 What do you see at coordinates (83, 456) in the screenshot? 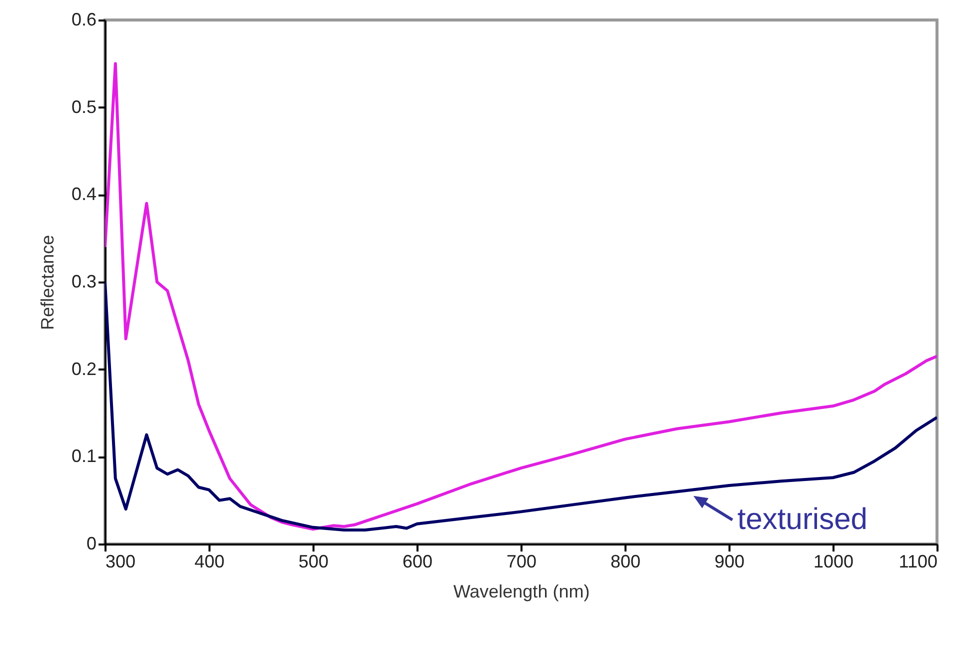
I see `y-tick-label: 0.1` at bounding box center [83, 456].